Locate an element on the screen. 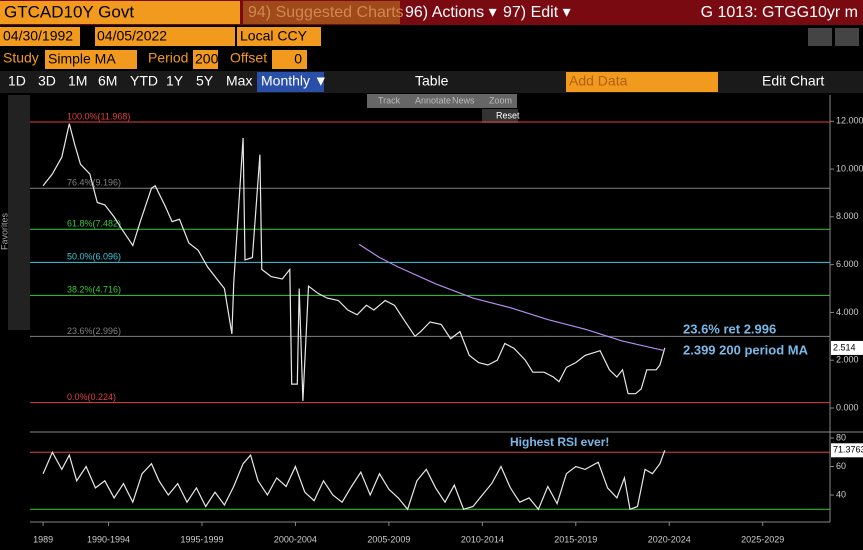  end-date-box is located at coordinates (165, 36).